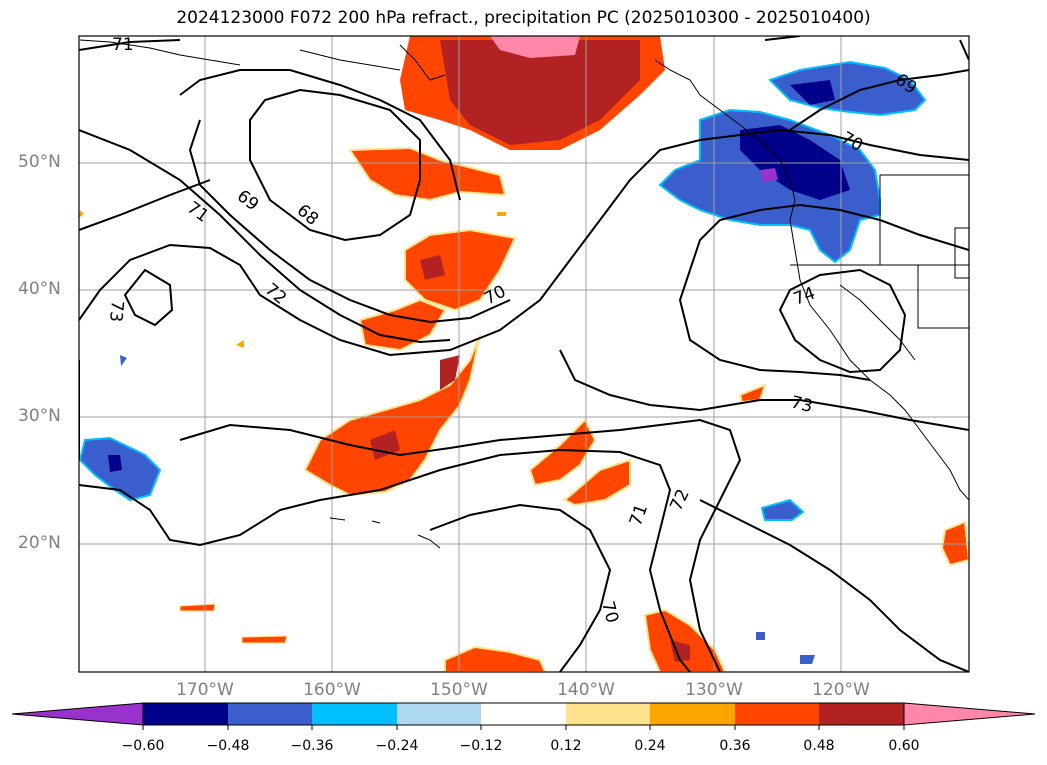  What do you see at coordinates (205, 690) in the screenshot?
I see `lon-label: 170°W` at bounding box center [205, 690].